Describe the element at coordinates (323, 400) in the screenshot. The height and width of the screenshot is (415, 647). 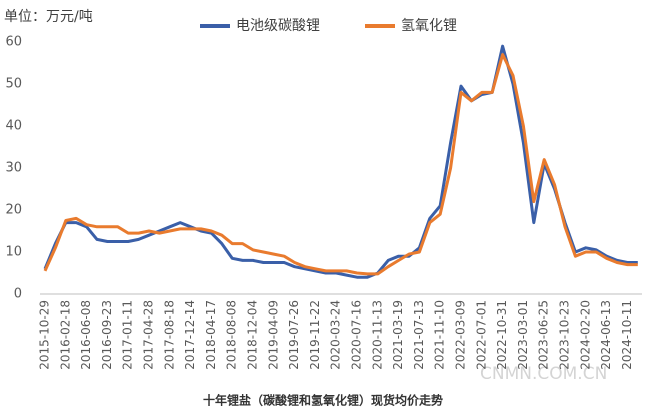
I see `caption: 十年锂盐（碳酸锂和氢氧化锂）现货均价走势` at that location.